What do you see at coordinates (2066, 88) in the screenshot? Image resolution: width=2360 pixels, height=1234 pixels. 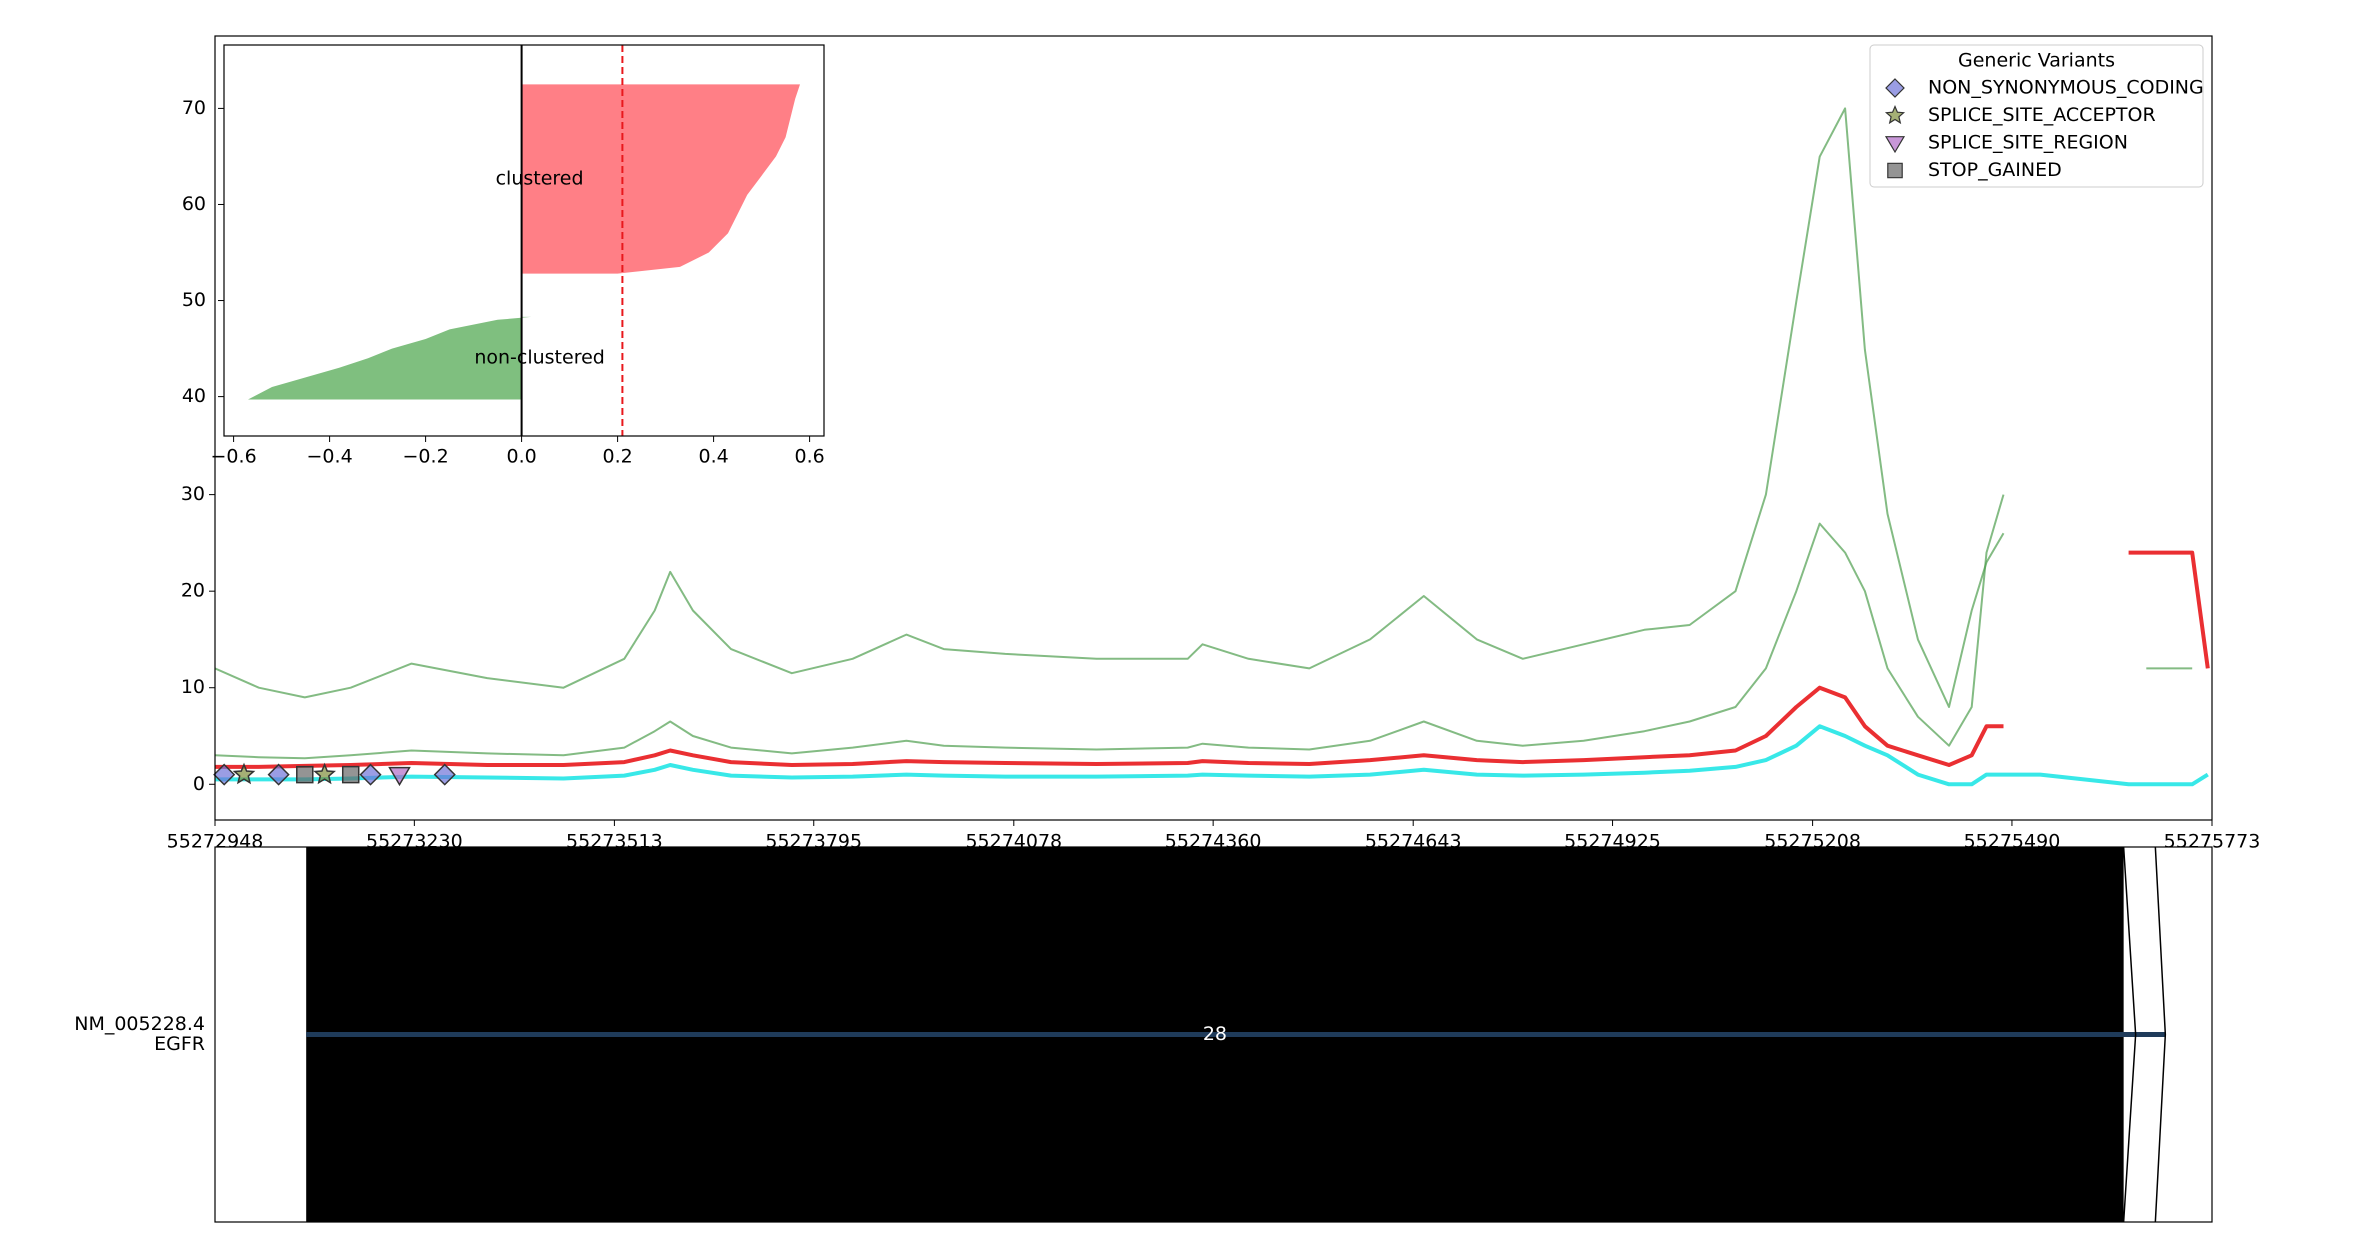 I see `legend-label: NON_SYNONYMOUS_CODING` at bounding box center [2066, 88].